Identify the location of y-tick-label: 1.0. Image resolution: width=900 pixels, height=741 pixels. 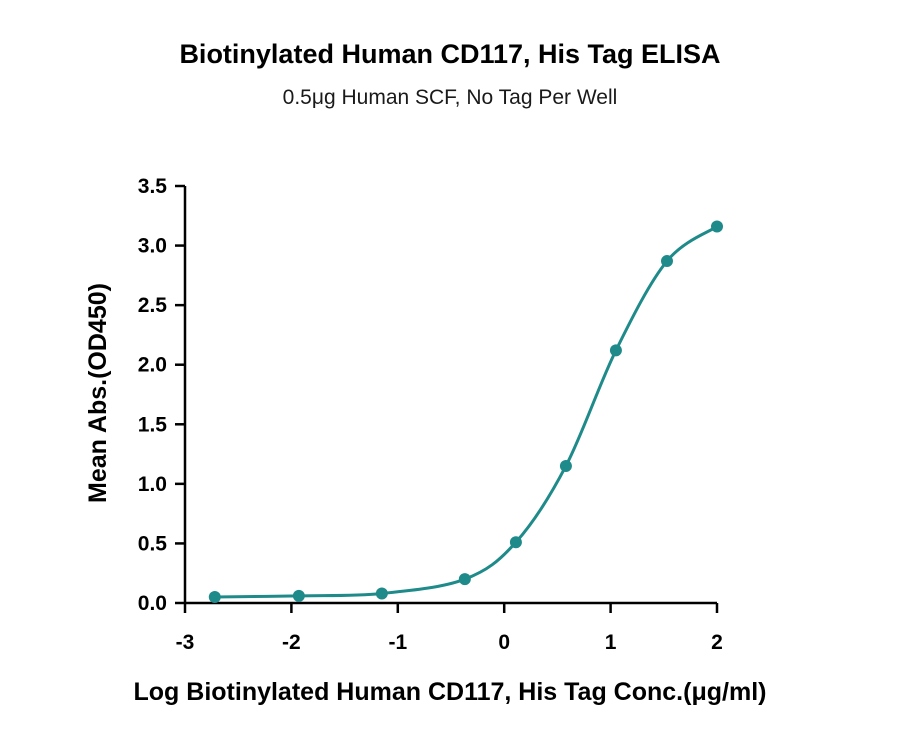
(152, 484).